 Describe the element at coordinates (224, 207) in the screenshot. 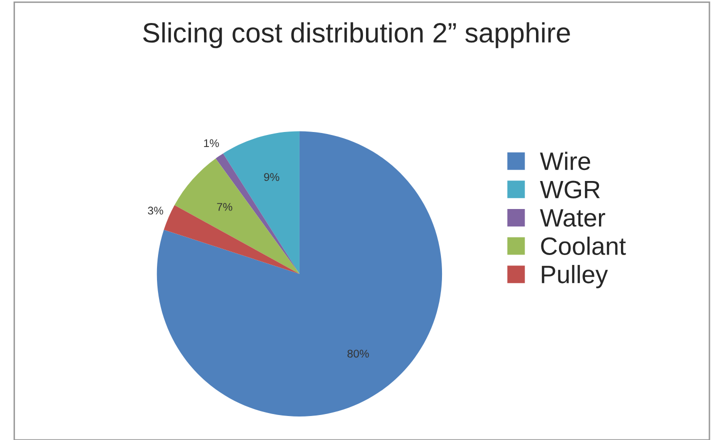

I see `data-label: 7%` at that location.